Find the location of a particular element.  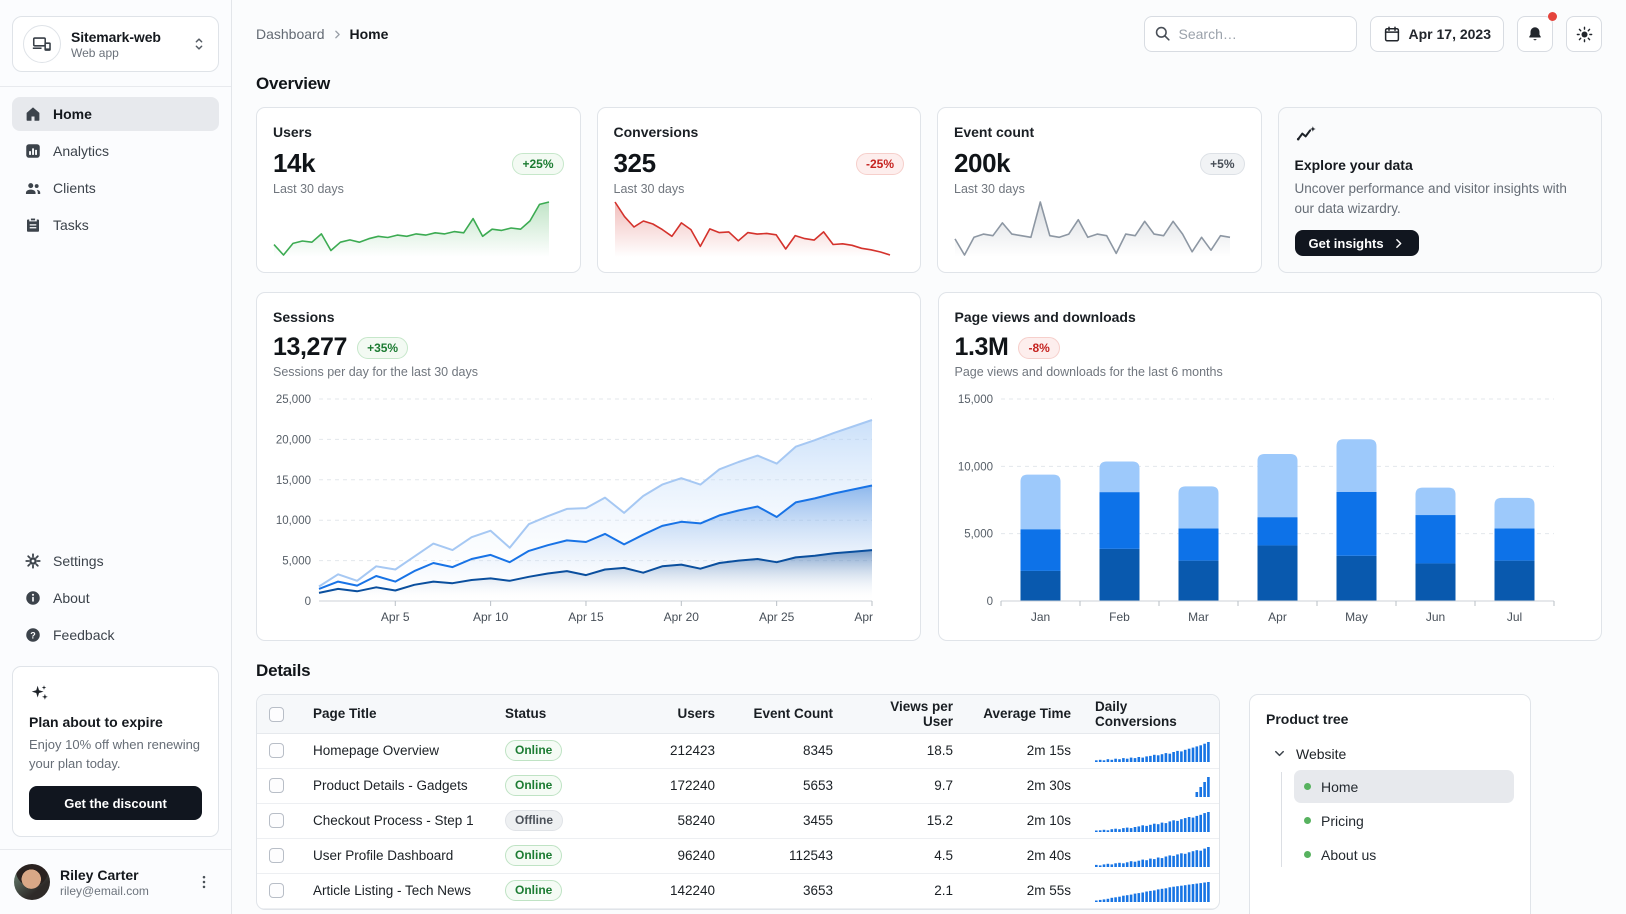

svg-text: Mar is located at coordinates (1198, 617).